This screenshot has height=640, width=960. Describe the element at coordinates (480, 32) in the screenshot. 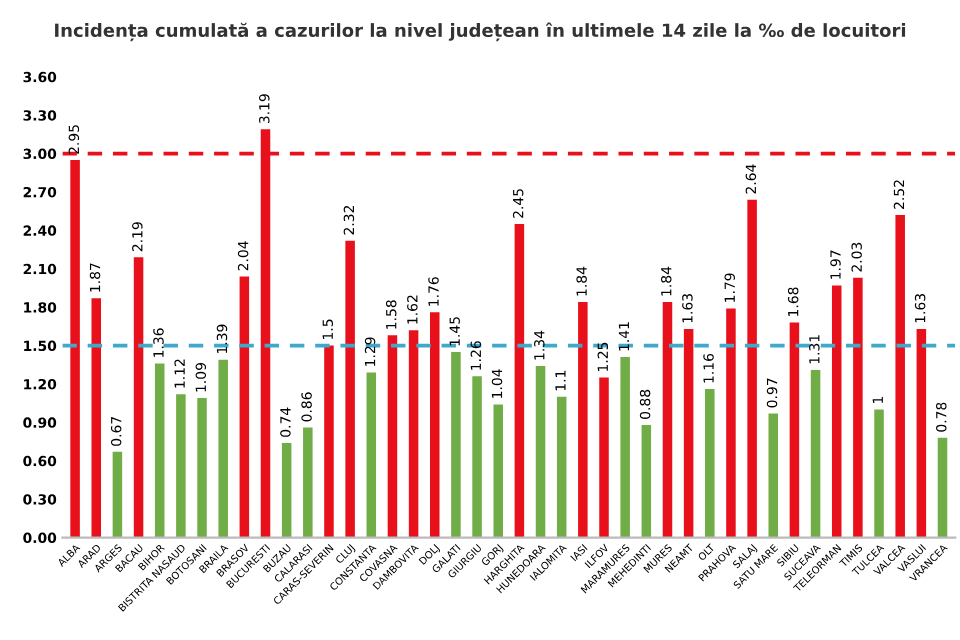

I see `chart-title: Incidența cumulată a cazurilor la nivel județean în ultimele 14 zile la ‰ de locuitori` at that location.